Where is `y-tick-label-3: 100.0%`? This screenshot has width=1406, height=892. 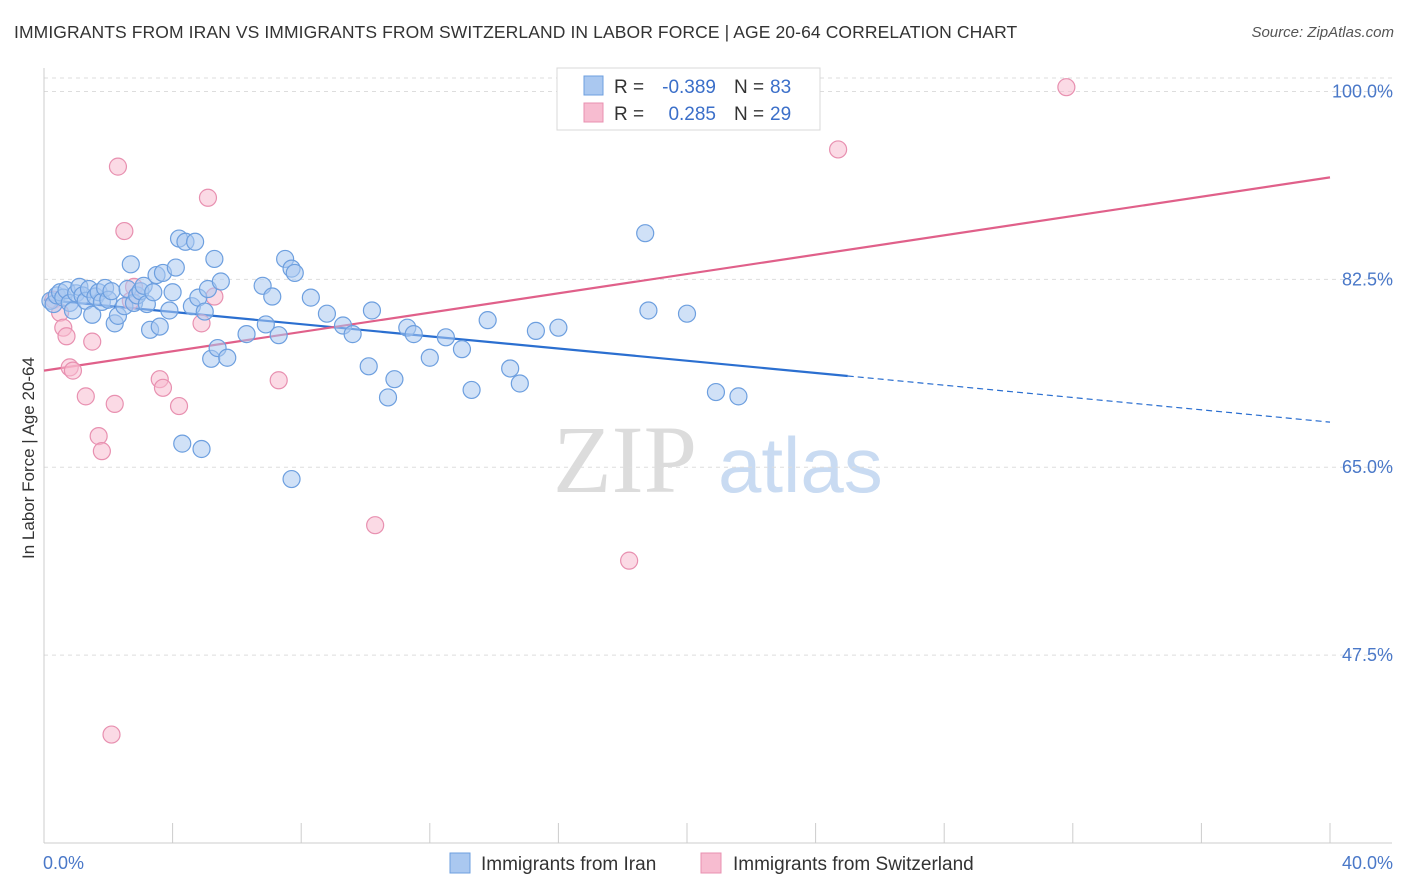 y-tick-label-3: 100.0% is located at coordinates (1362, 91).